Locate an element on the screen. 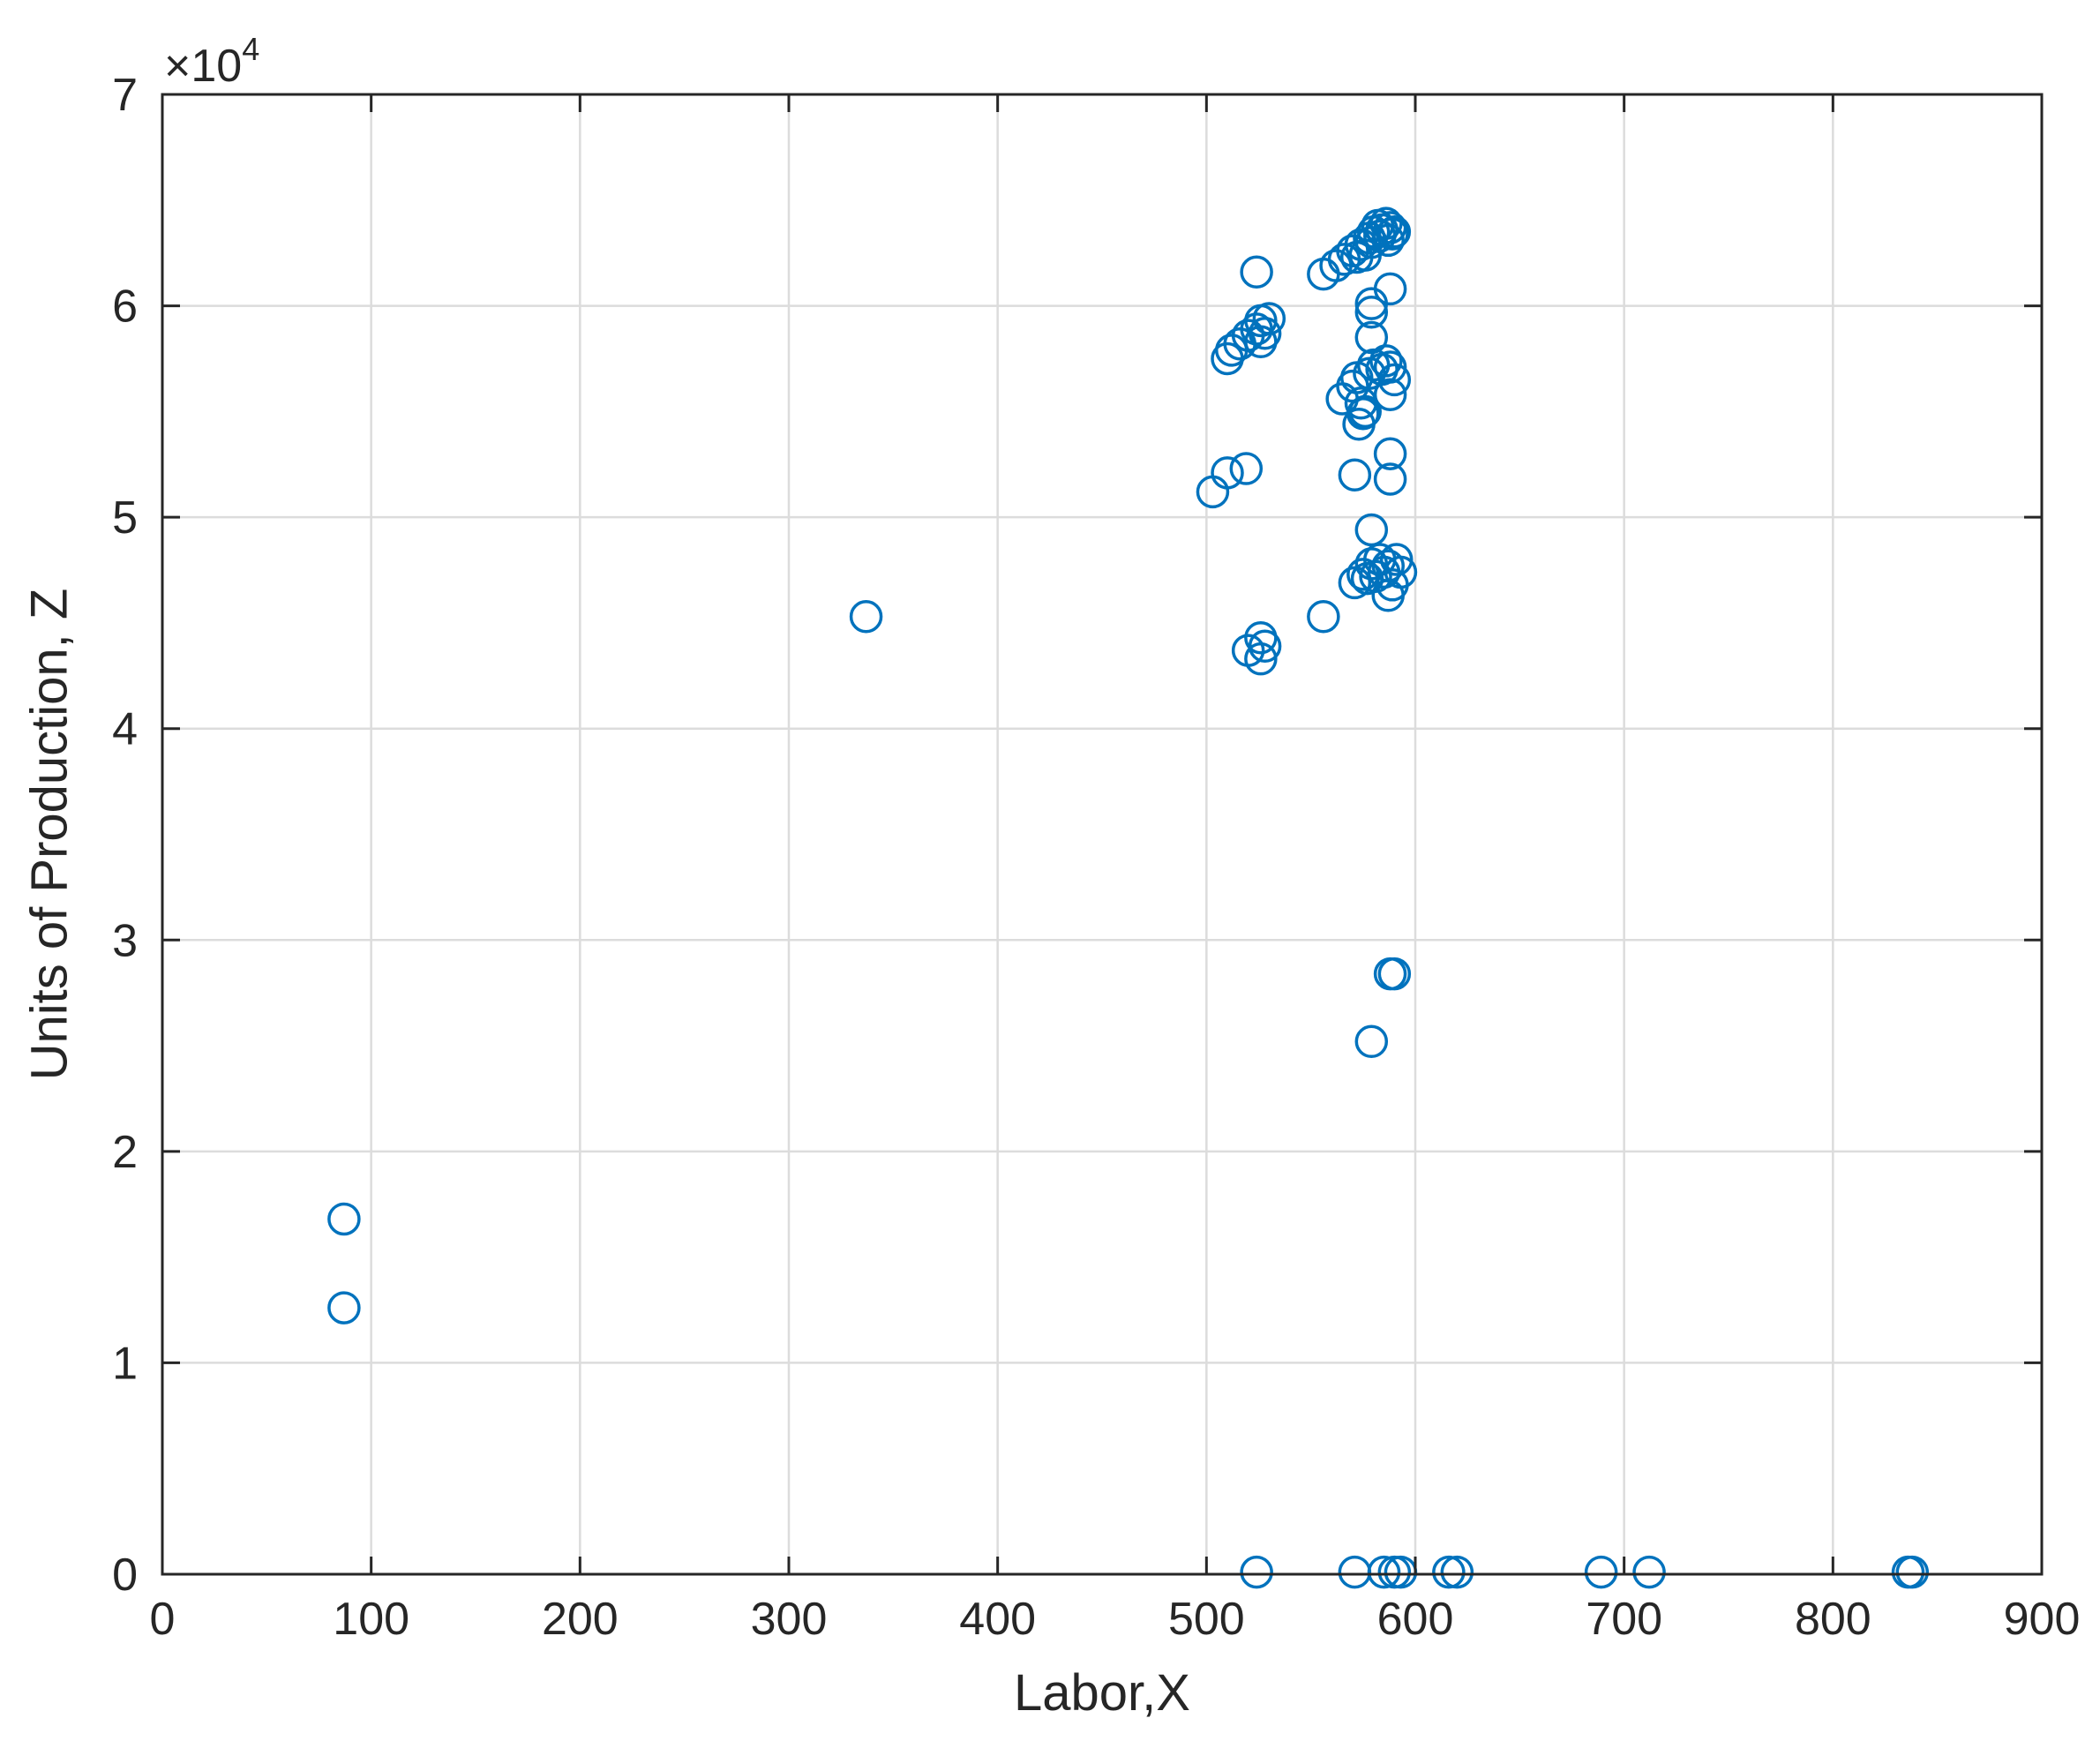 The image size is (2100, 1756). x-tick-label: 600 is located at coordinates (1415, 1620).